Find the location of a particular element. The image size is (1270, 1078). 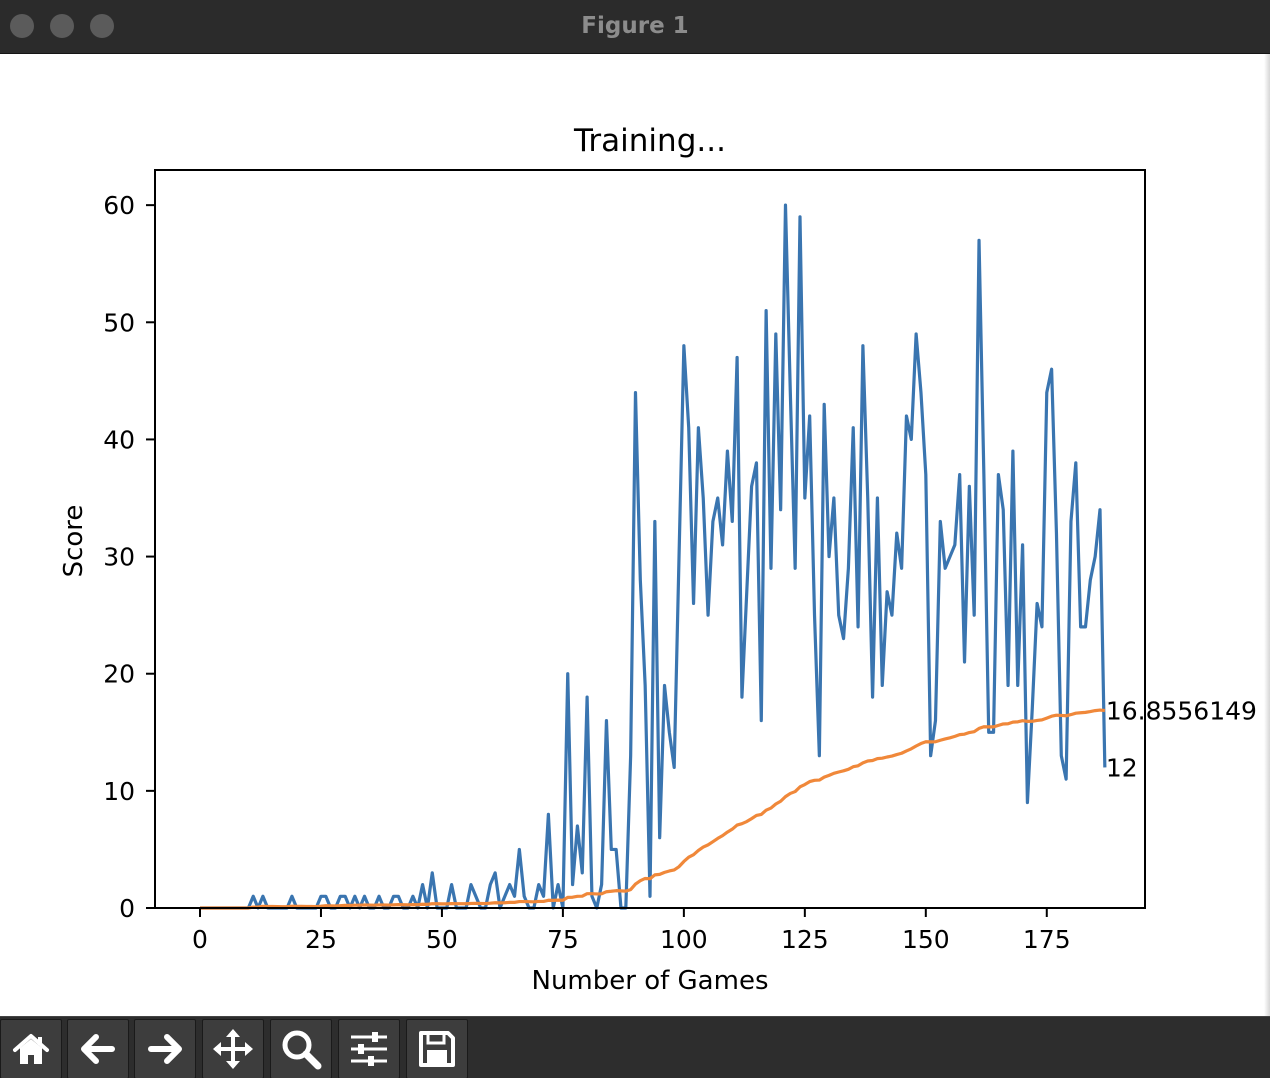

window-title: Figure 1 is located at coordinates (635, 26).